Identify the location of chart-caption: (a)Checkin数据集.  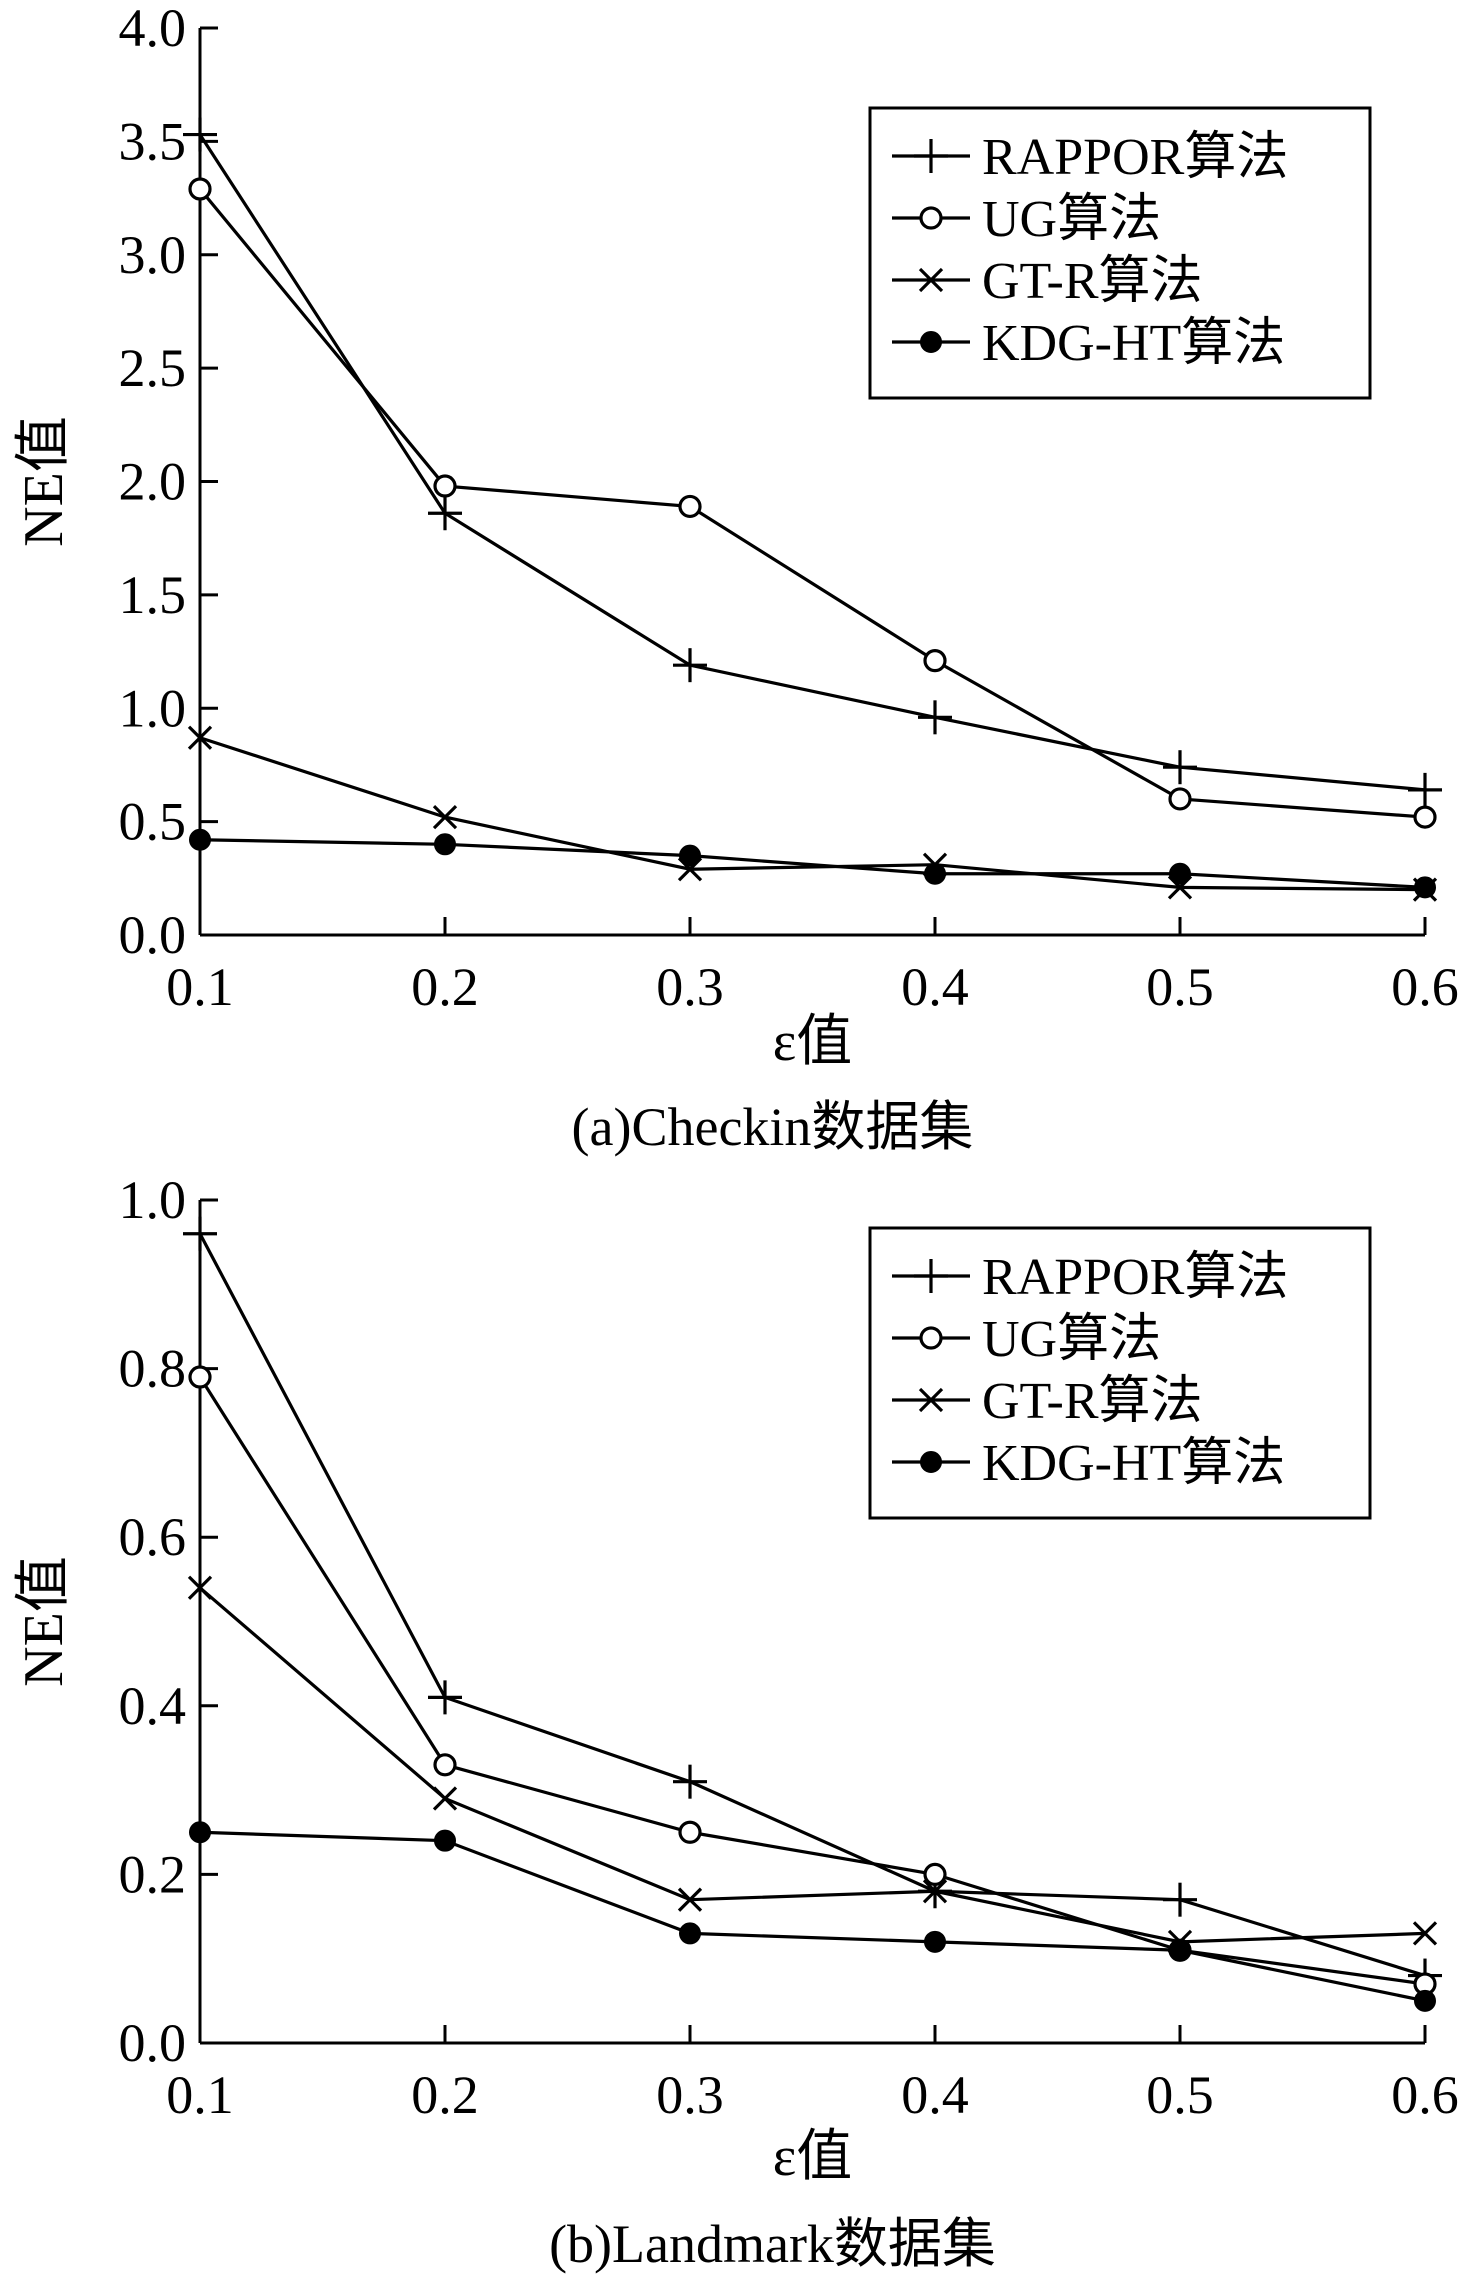
(773, 1127).